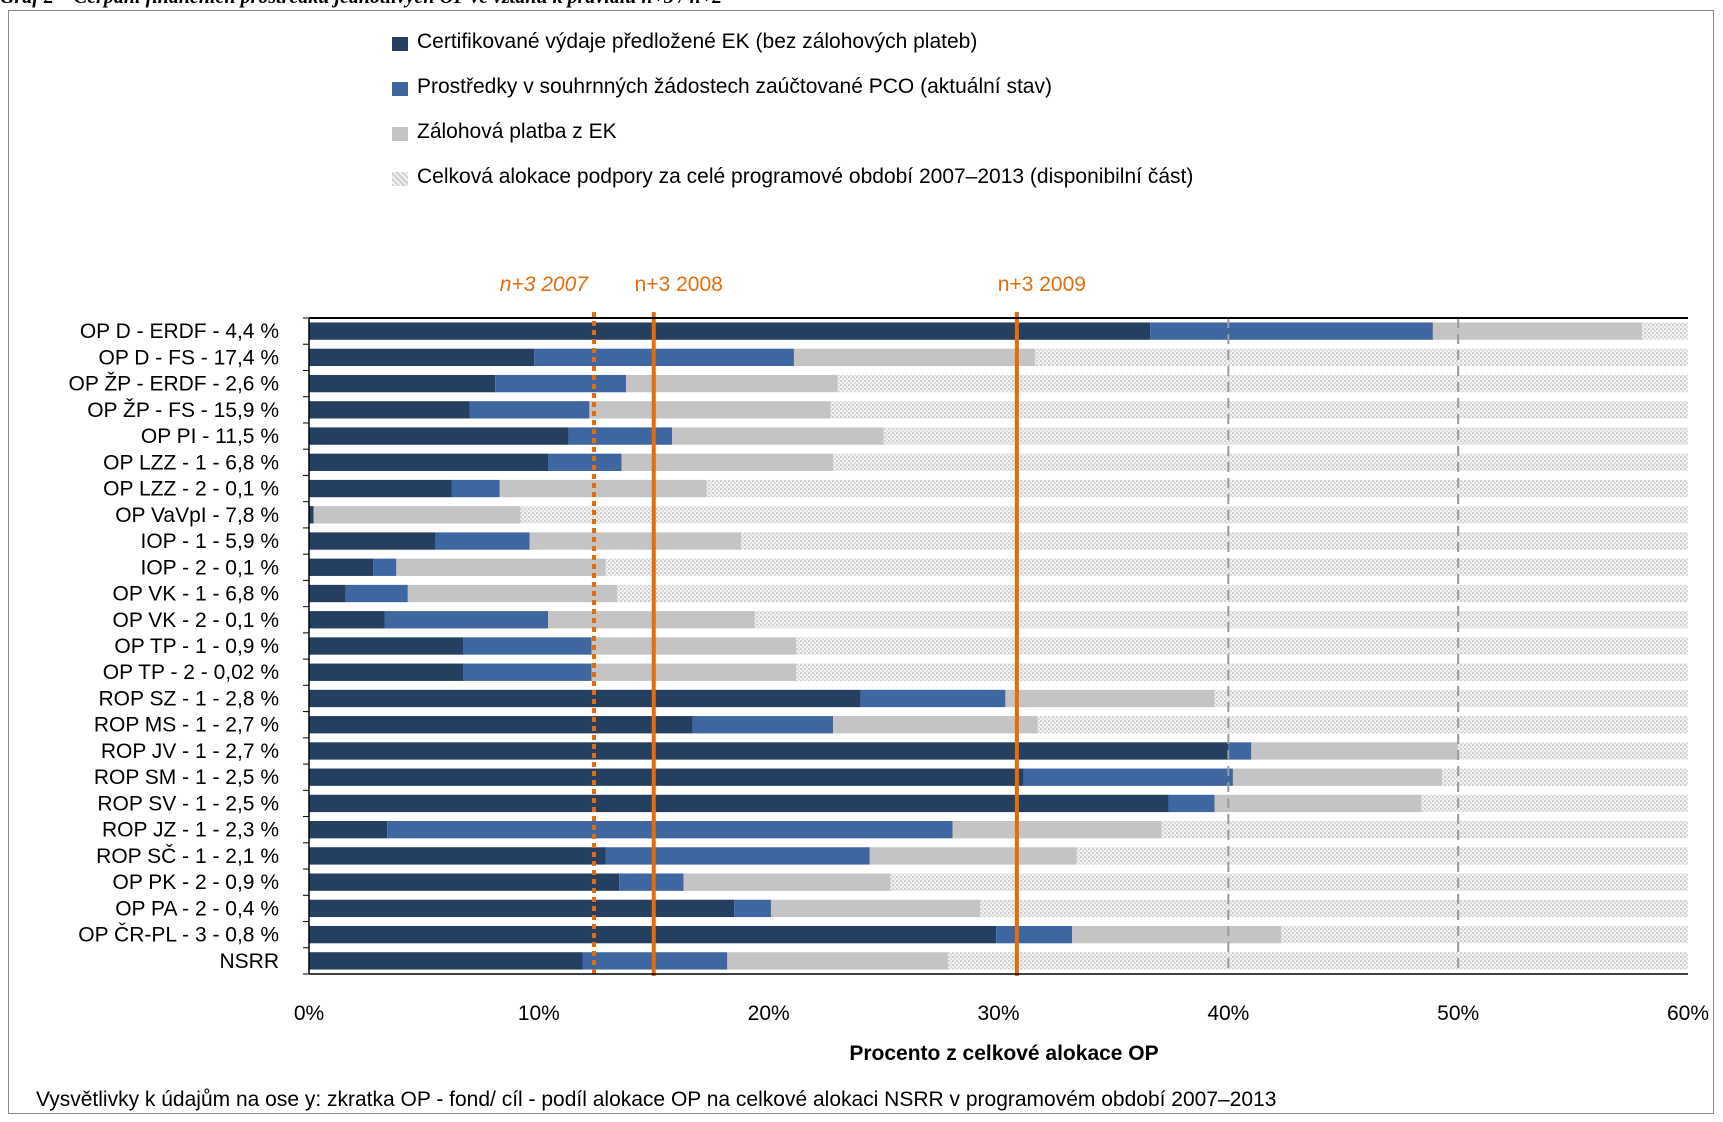  Describe the element at coordinates (210, 541) in the screenshot. I see `y-tick-label: IOP - 1 - 5,9 %` at that location.